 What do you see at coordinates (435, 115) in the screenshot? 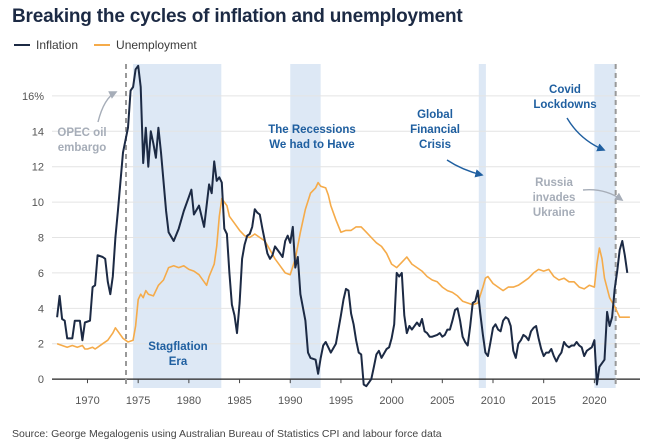
I see `annotation-gfc-line-0: Global` at bounding box center [435, 115].